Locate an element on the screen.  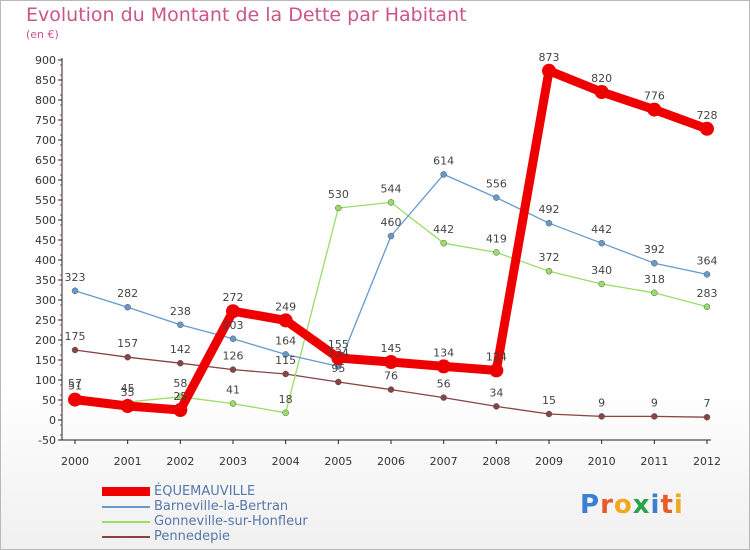
series-1-point-2012 is located at coordinates (707, 274).